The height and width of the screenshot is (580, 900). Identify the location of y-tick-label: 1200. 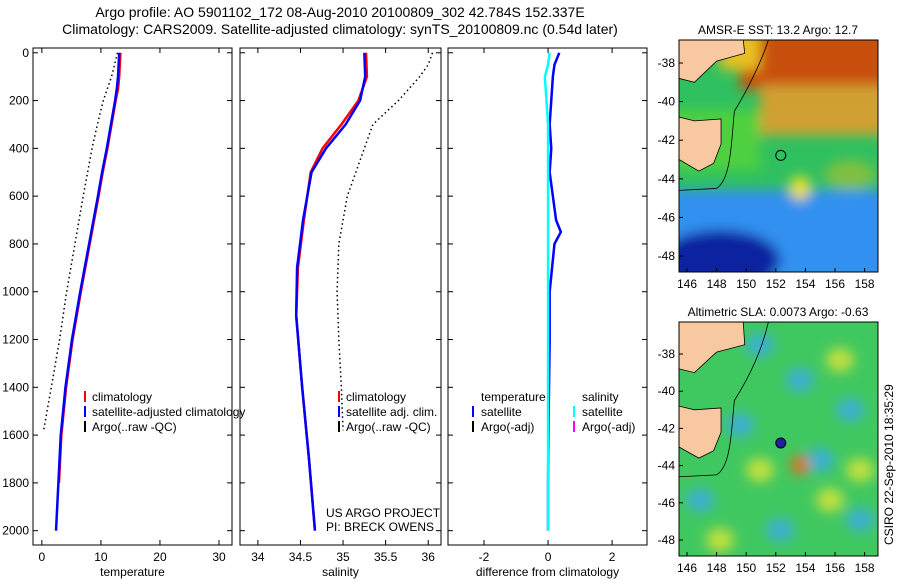
(15, 340).